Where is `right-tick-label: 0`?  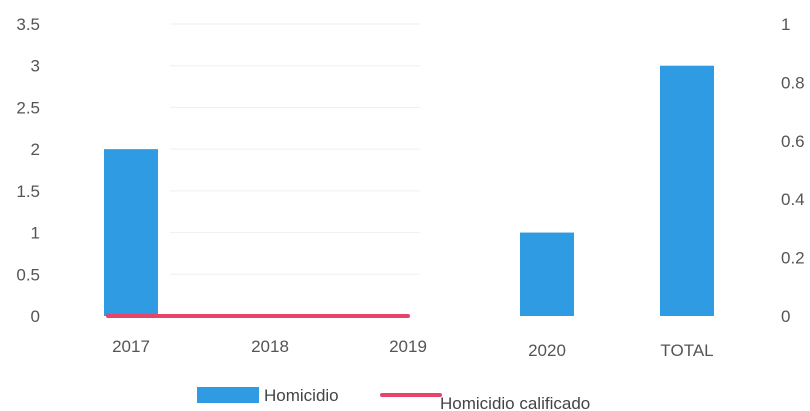 right-tick-label: 0 is located at coordinates (785, 316).